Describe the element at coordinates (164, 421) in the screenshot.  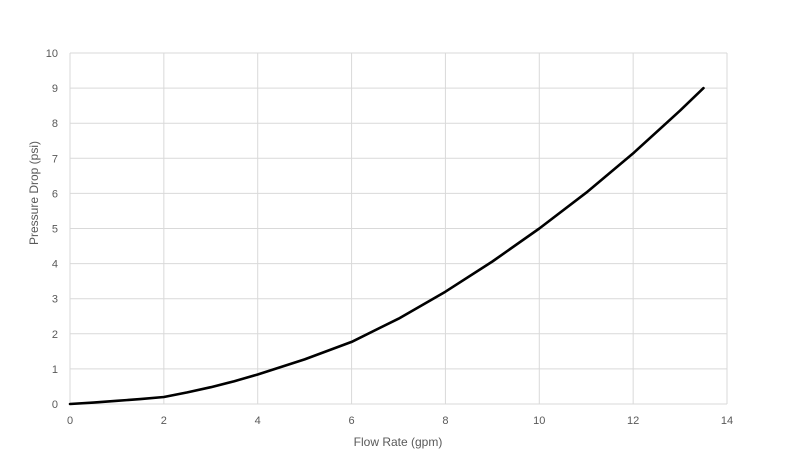
I see `x-tick-label: 2` at that location.